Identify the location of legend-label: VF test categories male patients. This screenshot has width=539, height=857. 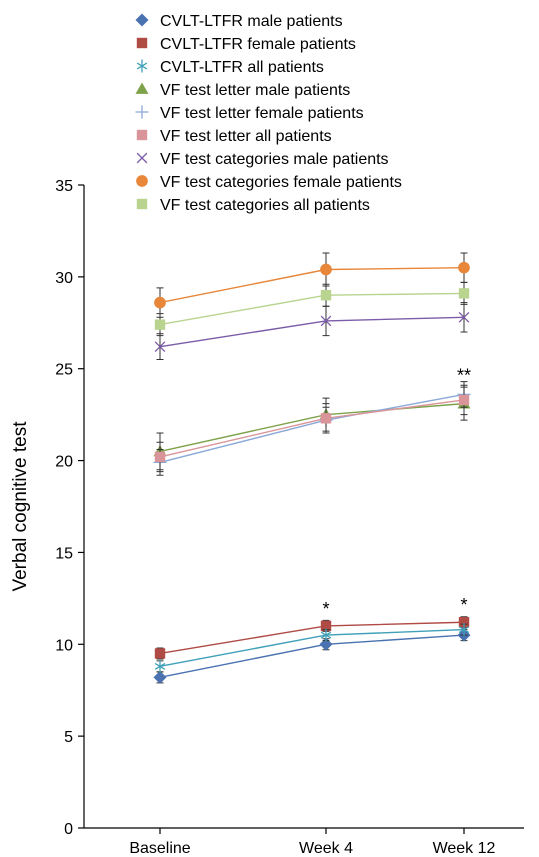
(274, 159).